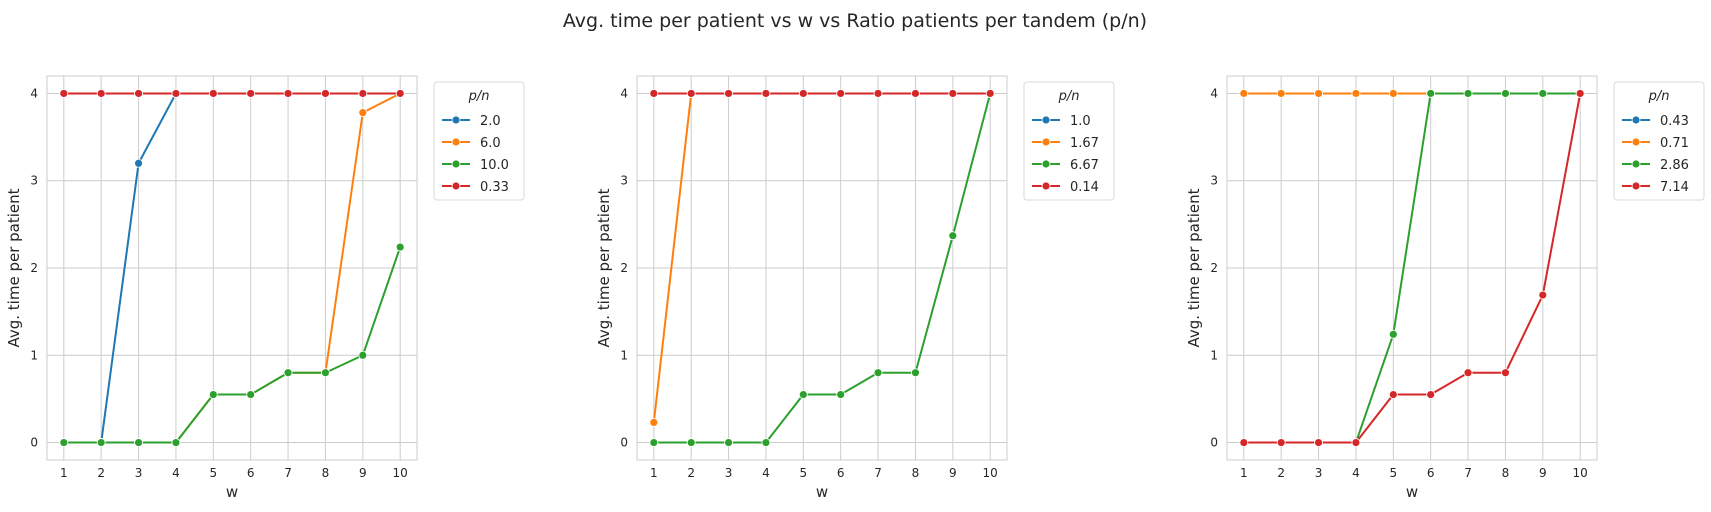 Image resolution: width=1711 pixels, height=512 pixels. I want to click on y-tick-label: 0, so click(34, 443).